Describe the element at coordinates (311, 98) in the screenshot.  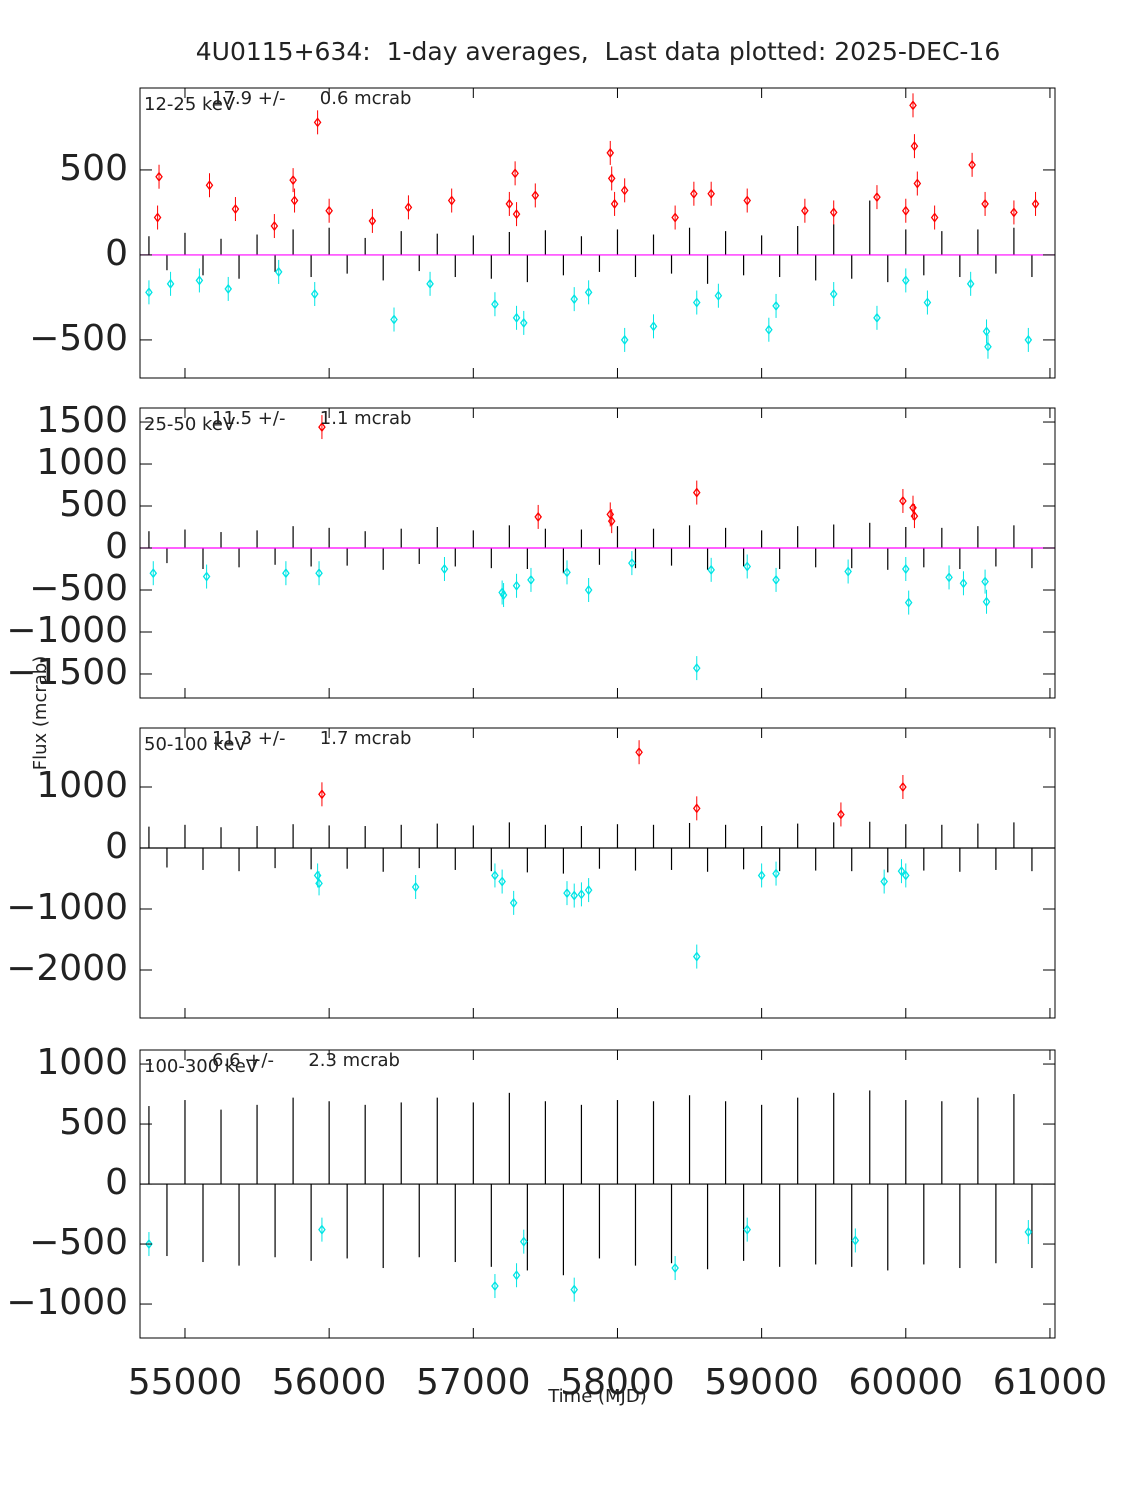
I see `panel-stat: 17.9 +/- 0.6 mcrab` at that location.